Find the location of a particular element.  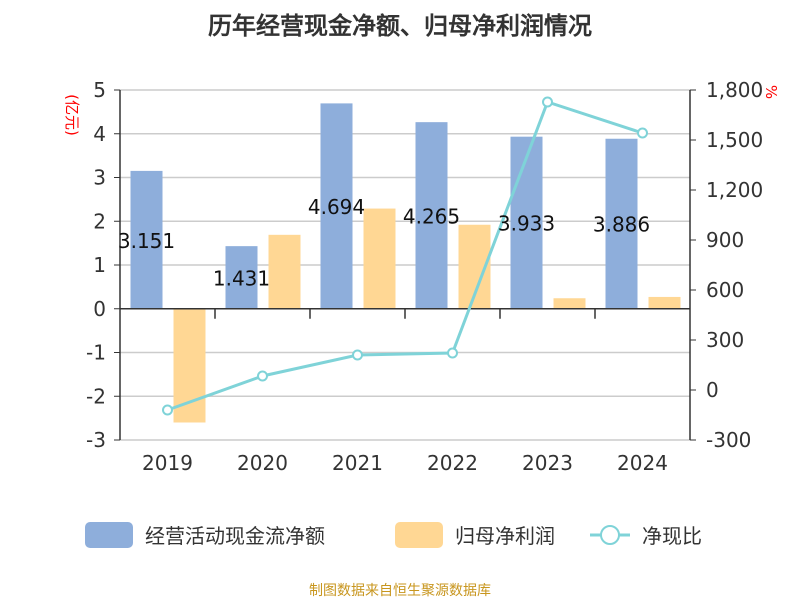

data-label: 4.694 is located at coordinates (336, 207).